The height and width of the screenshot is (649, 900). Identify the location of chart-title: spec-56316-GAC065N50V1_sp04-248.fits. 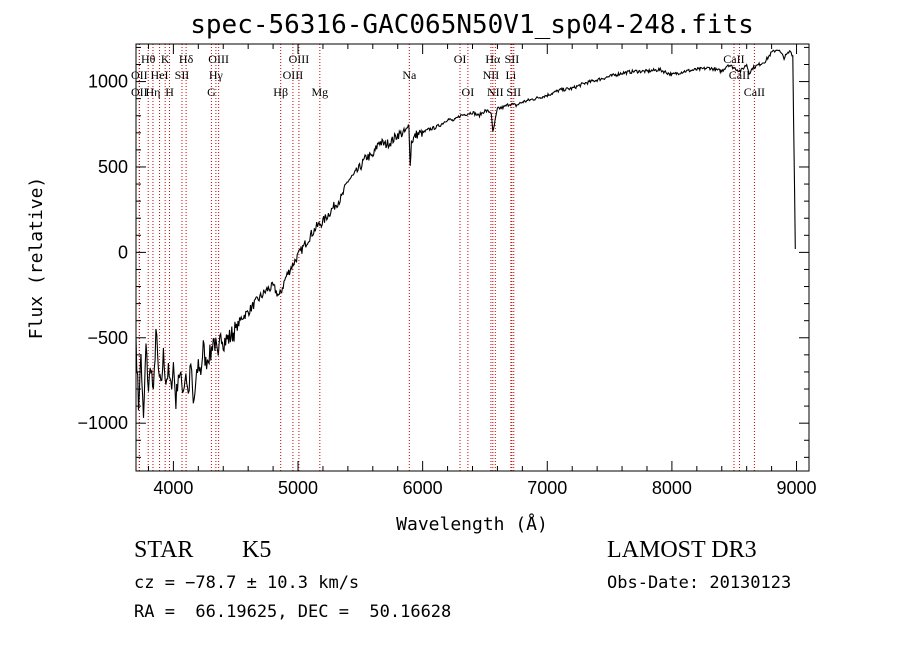
(472, 25).